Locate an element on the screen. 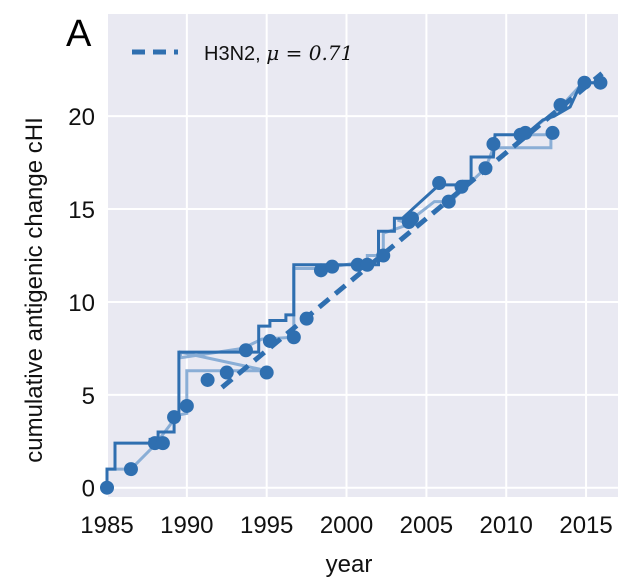  legend-mu-value: = 0.71 is located at coordinates (316, 53).